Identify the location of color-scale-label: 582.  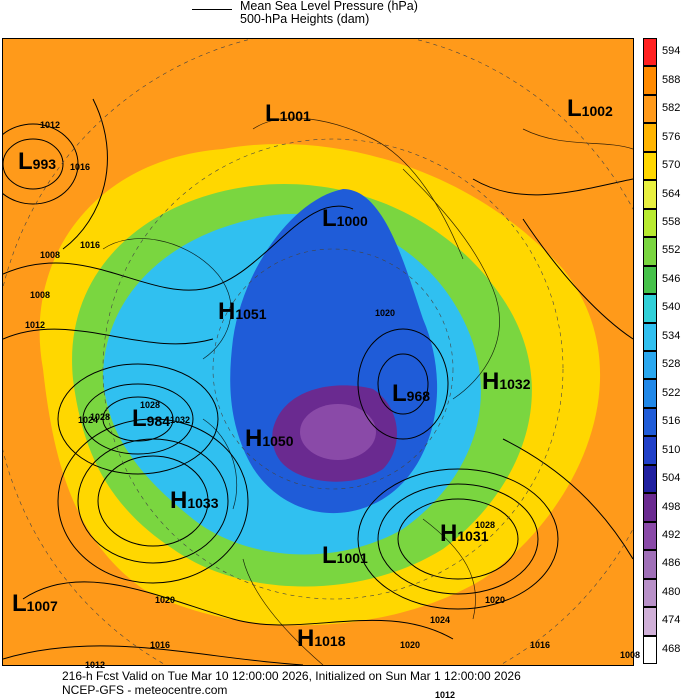
(671, 108).